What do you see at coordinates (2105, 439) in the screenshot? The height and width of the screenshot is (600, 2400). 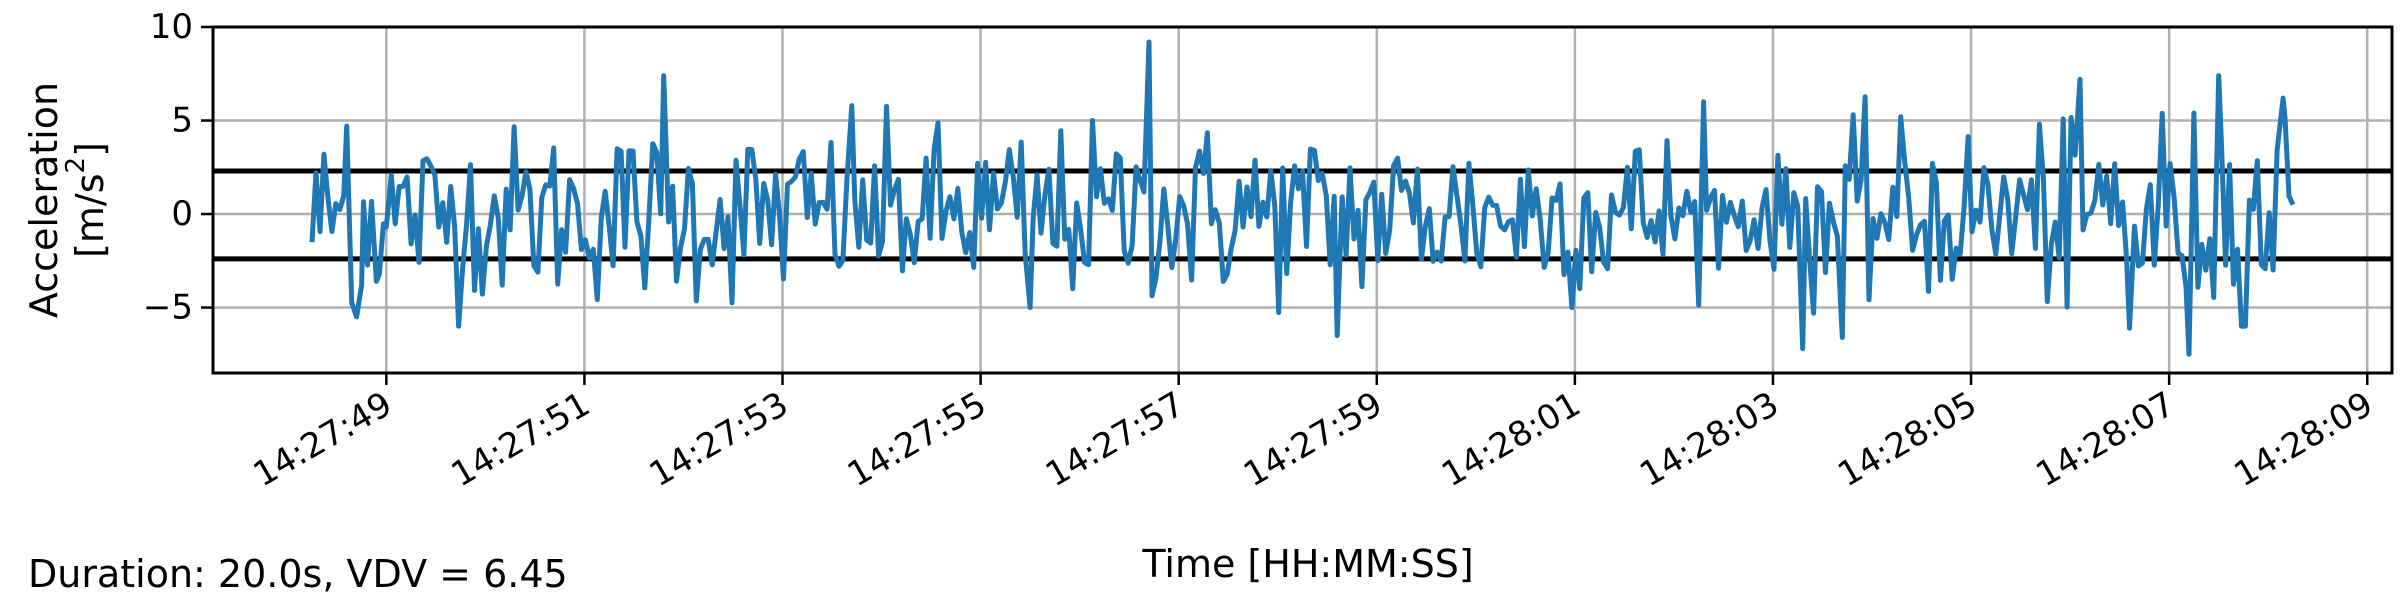 I see `x-tick-label: 14:28:07` at bounding box center [2105, 439].